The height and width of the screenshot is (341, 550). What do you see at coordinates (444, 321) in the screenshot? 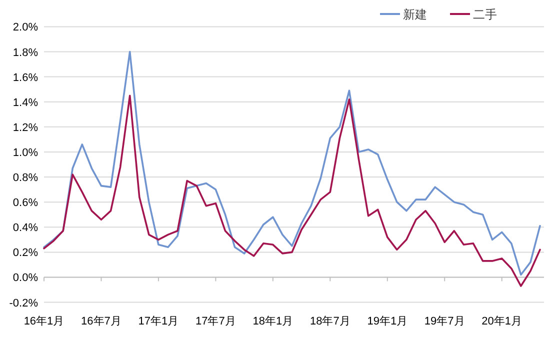
I see `x-tick-label: 19年7月` at bounding box center [444, 321].